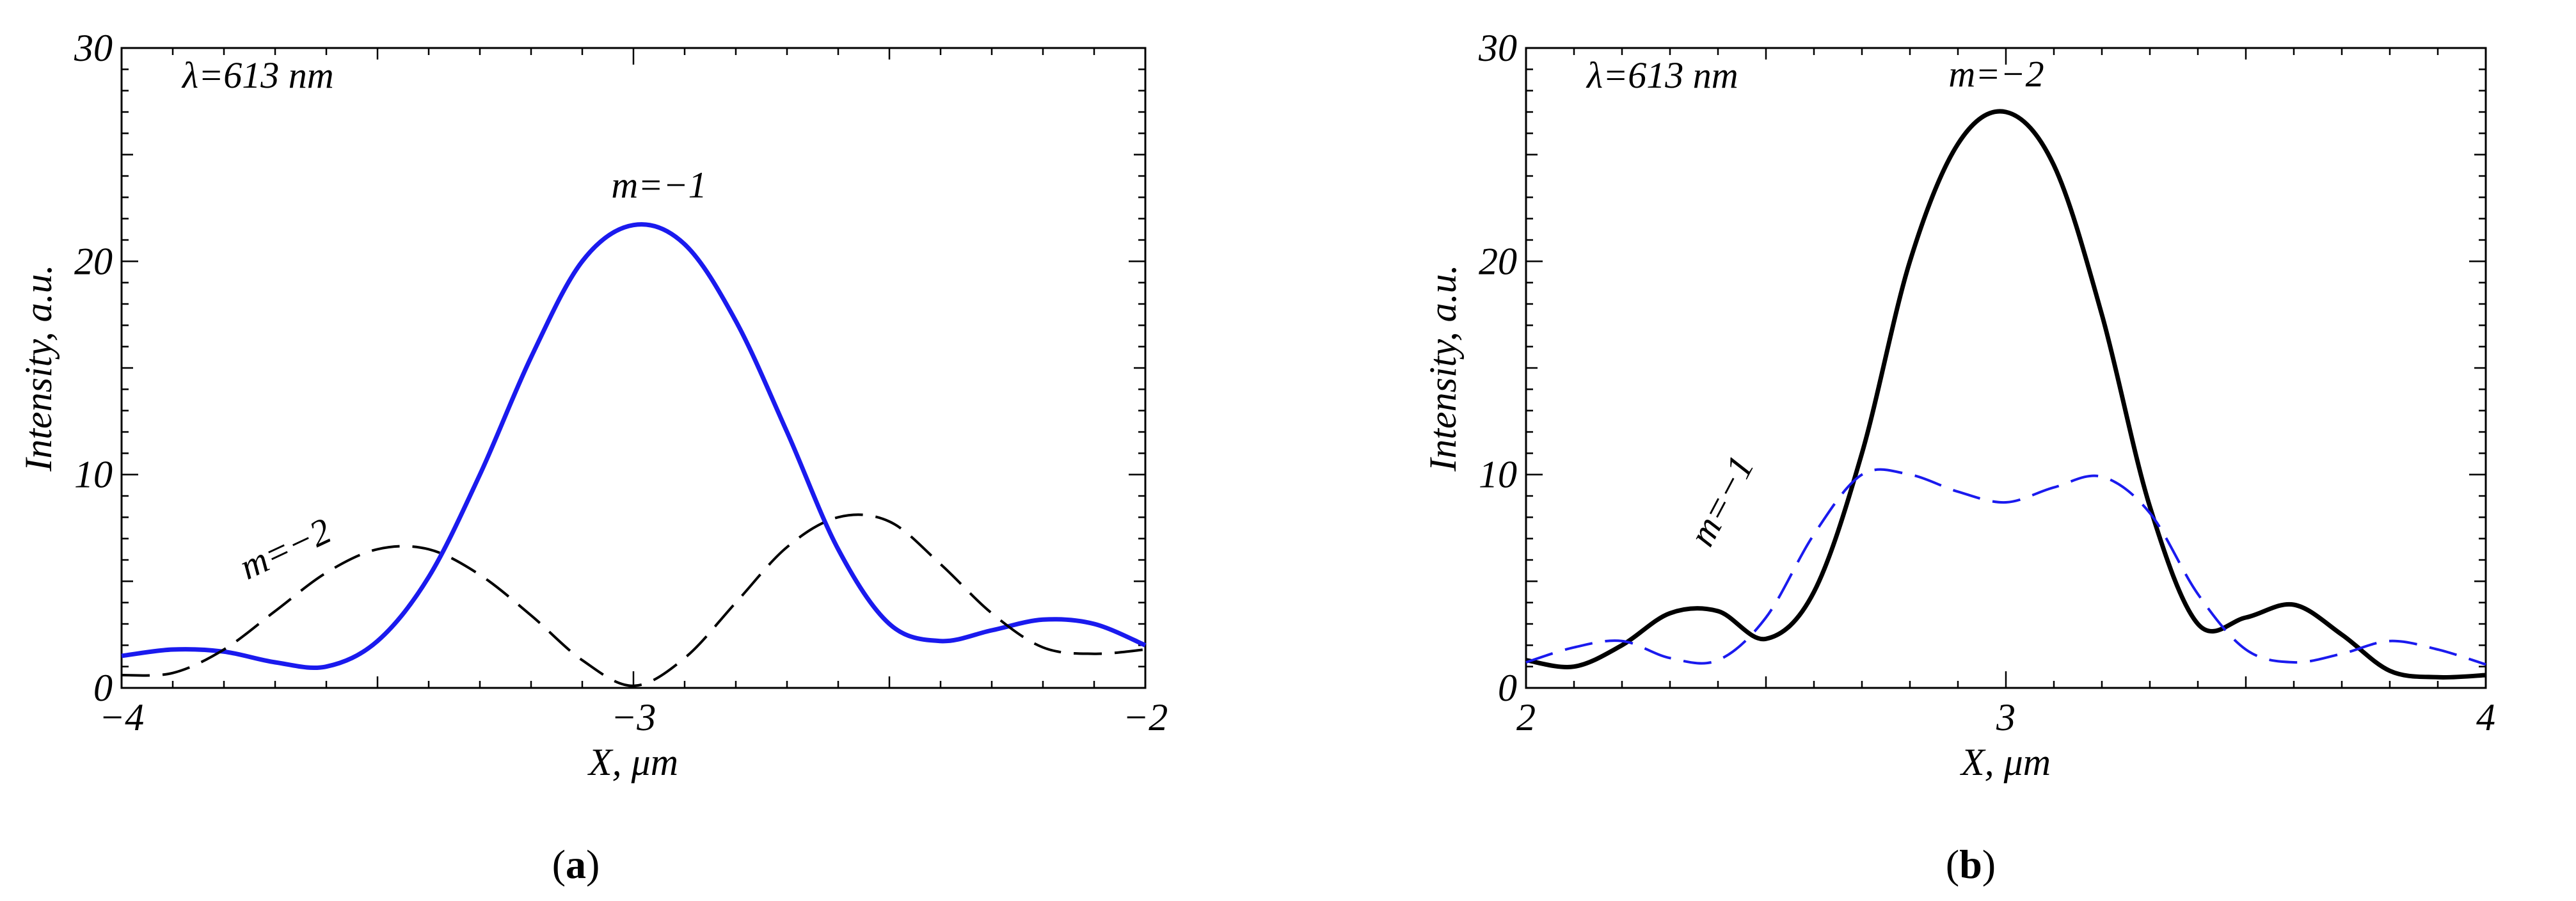 This screenshot has height=901, width=2576. What do you see at coordinates (1971, 864) in the screenshot?
I see `panel-label: (b)` at bounding box center [1971, 864].